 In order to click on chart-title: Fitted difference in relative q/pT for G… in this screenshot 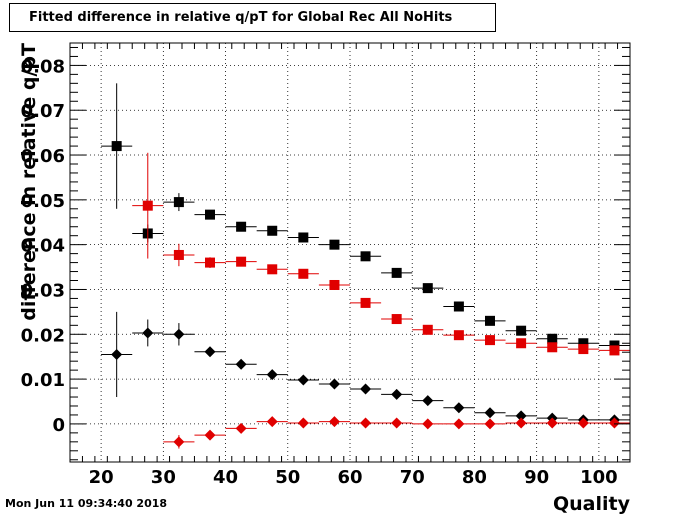, I will do `click(241, 17)`.